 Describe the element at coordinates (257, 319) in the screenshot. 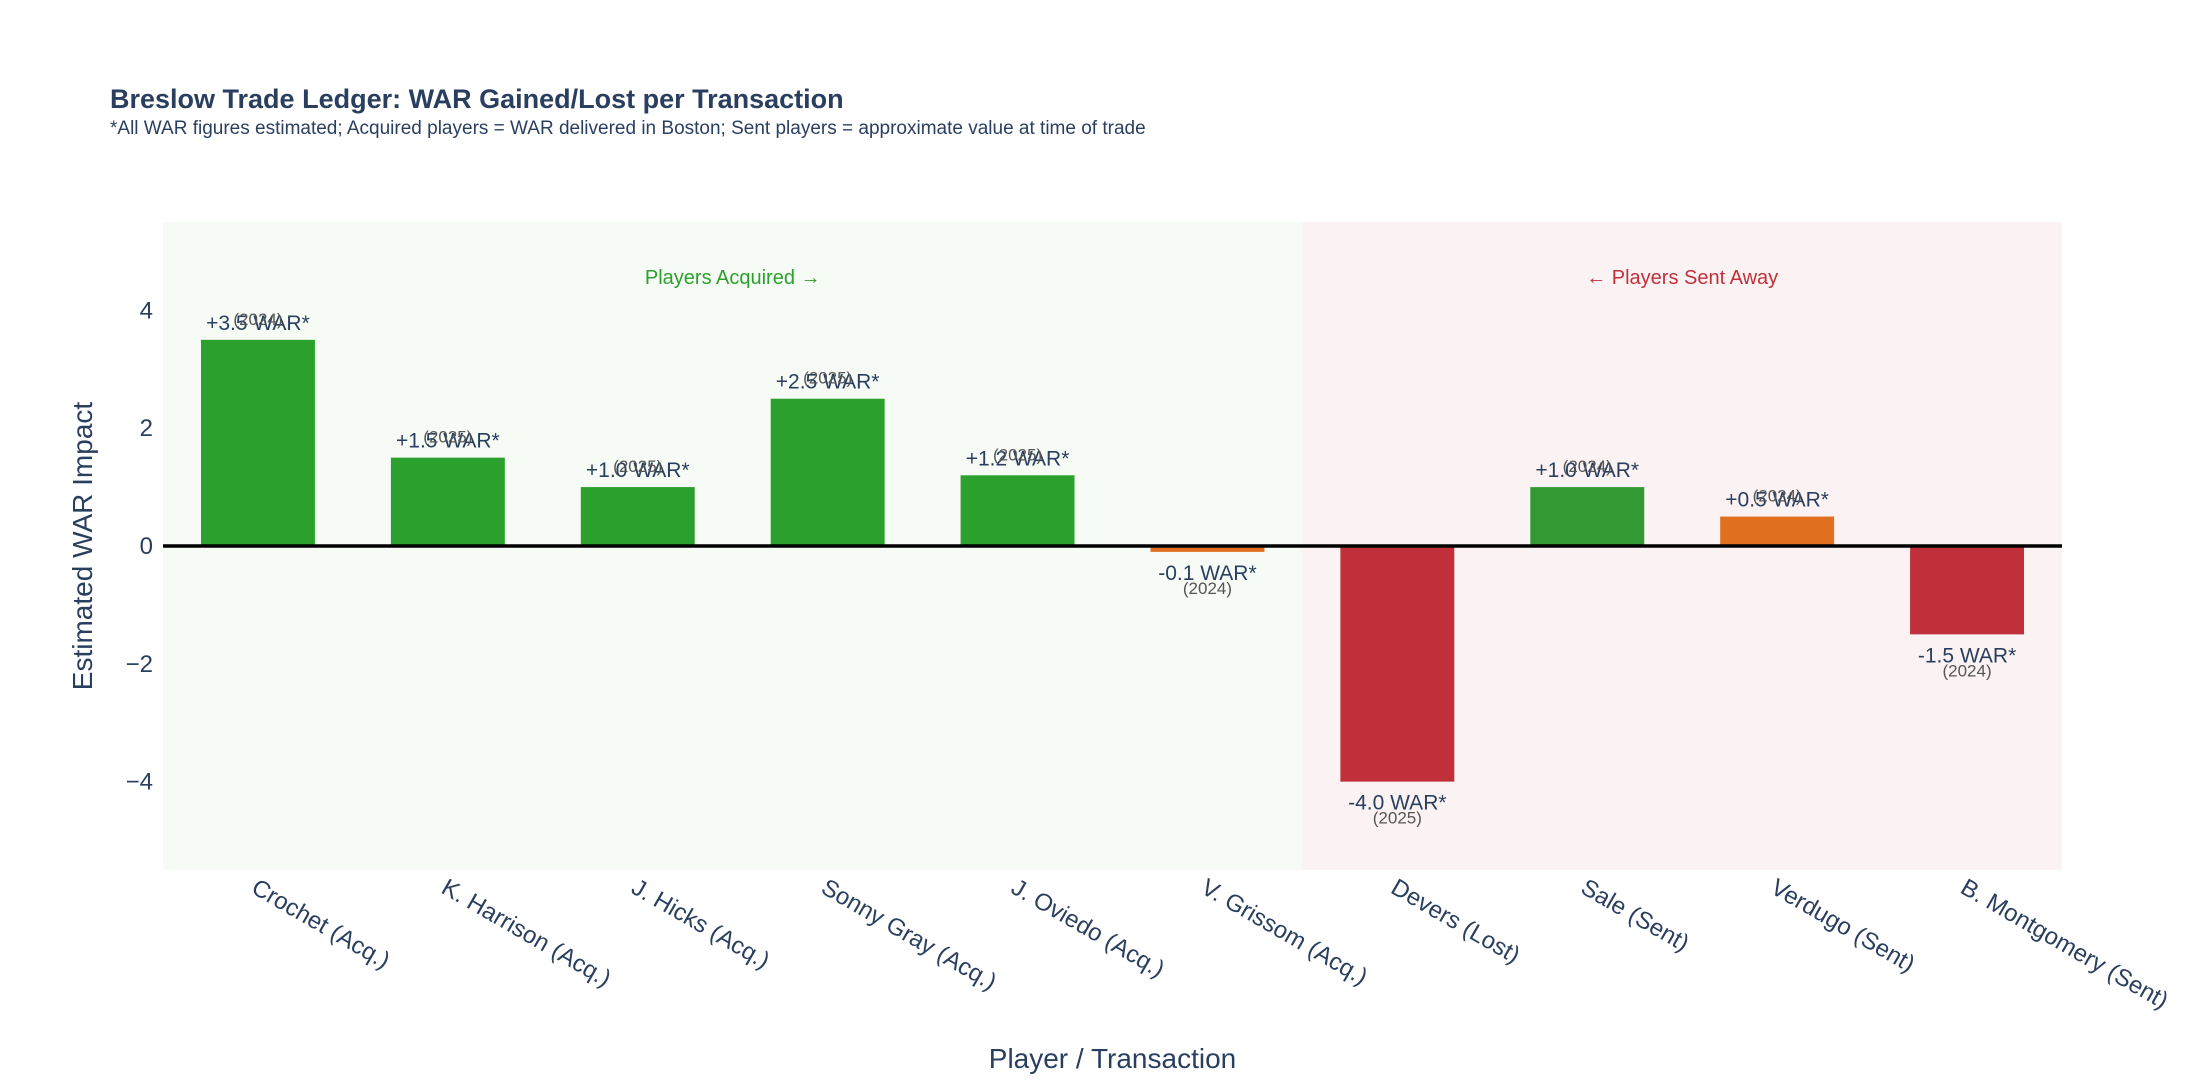

I see `year-label-0: (2024)` at that location.